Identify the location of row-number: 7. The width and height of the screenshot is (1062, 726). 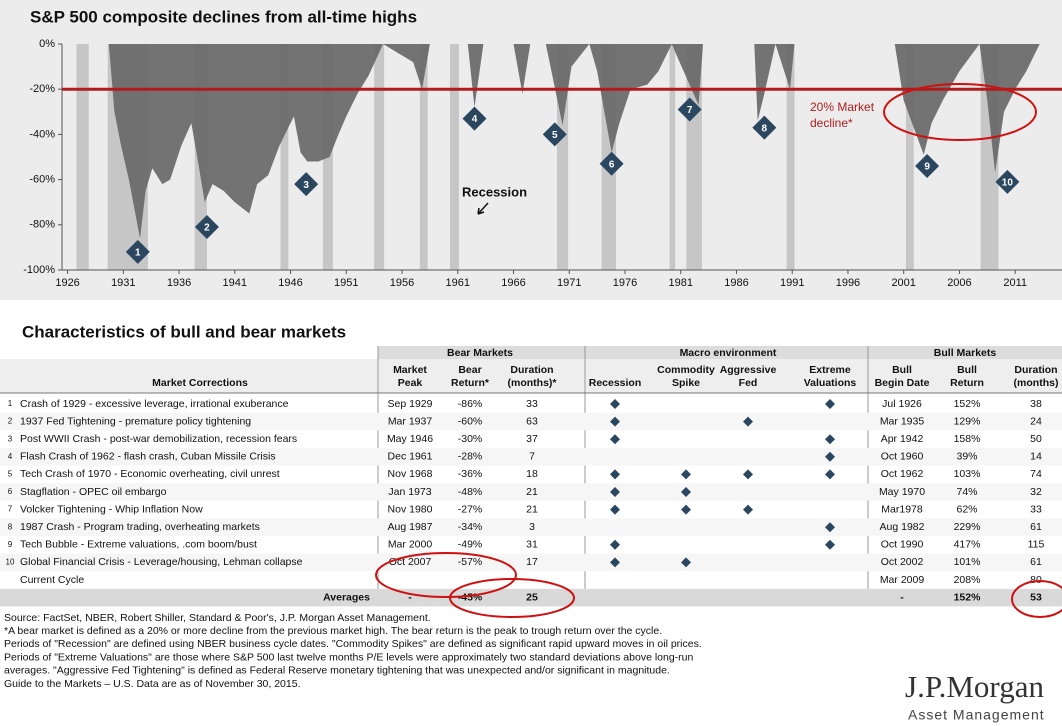
(10, 509).